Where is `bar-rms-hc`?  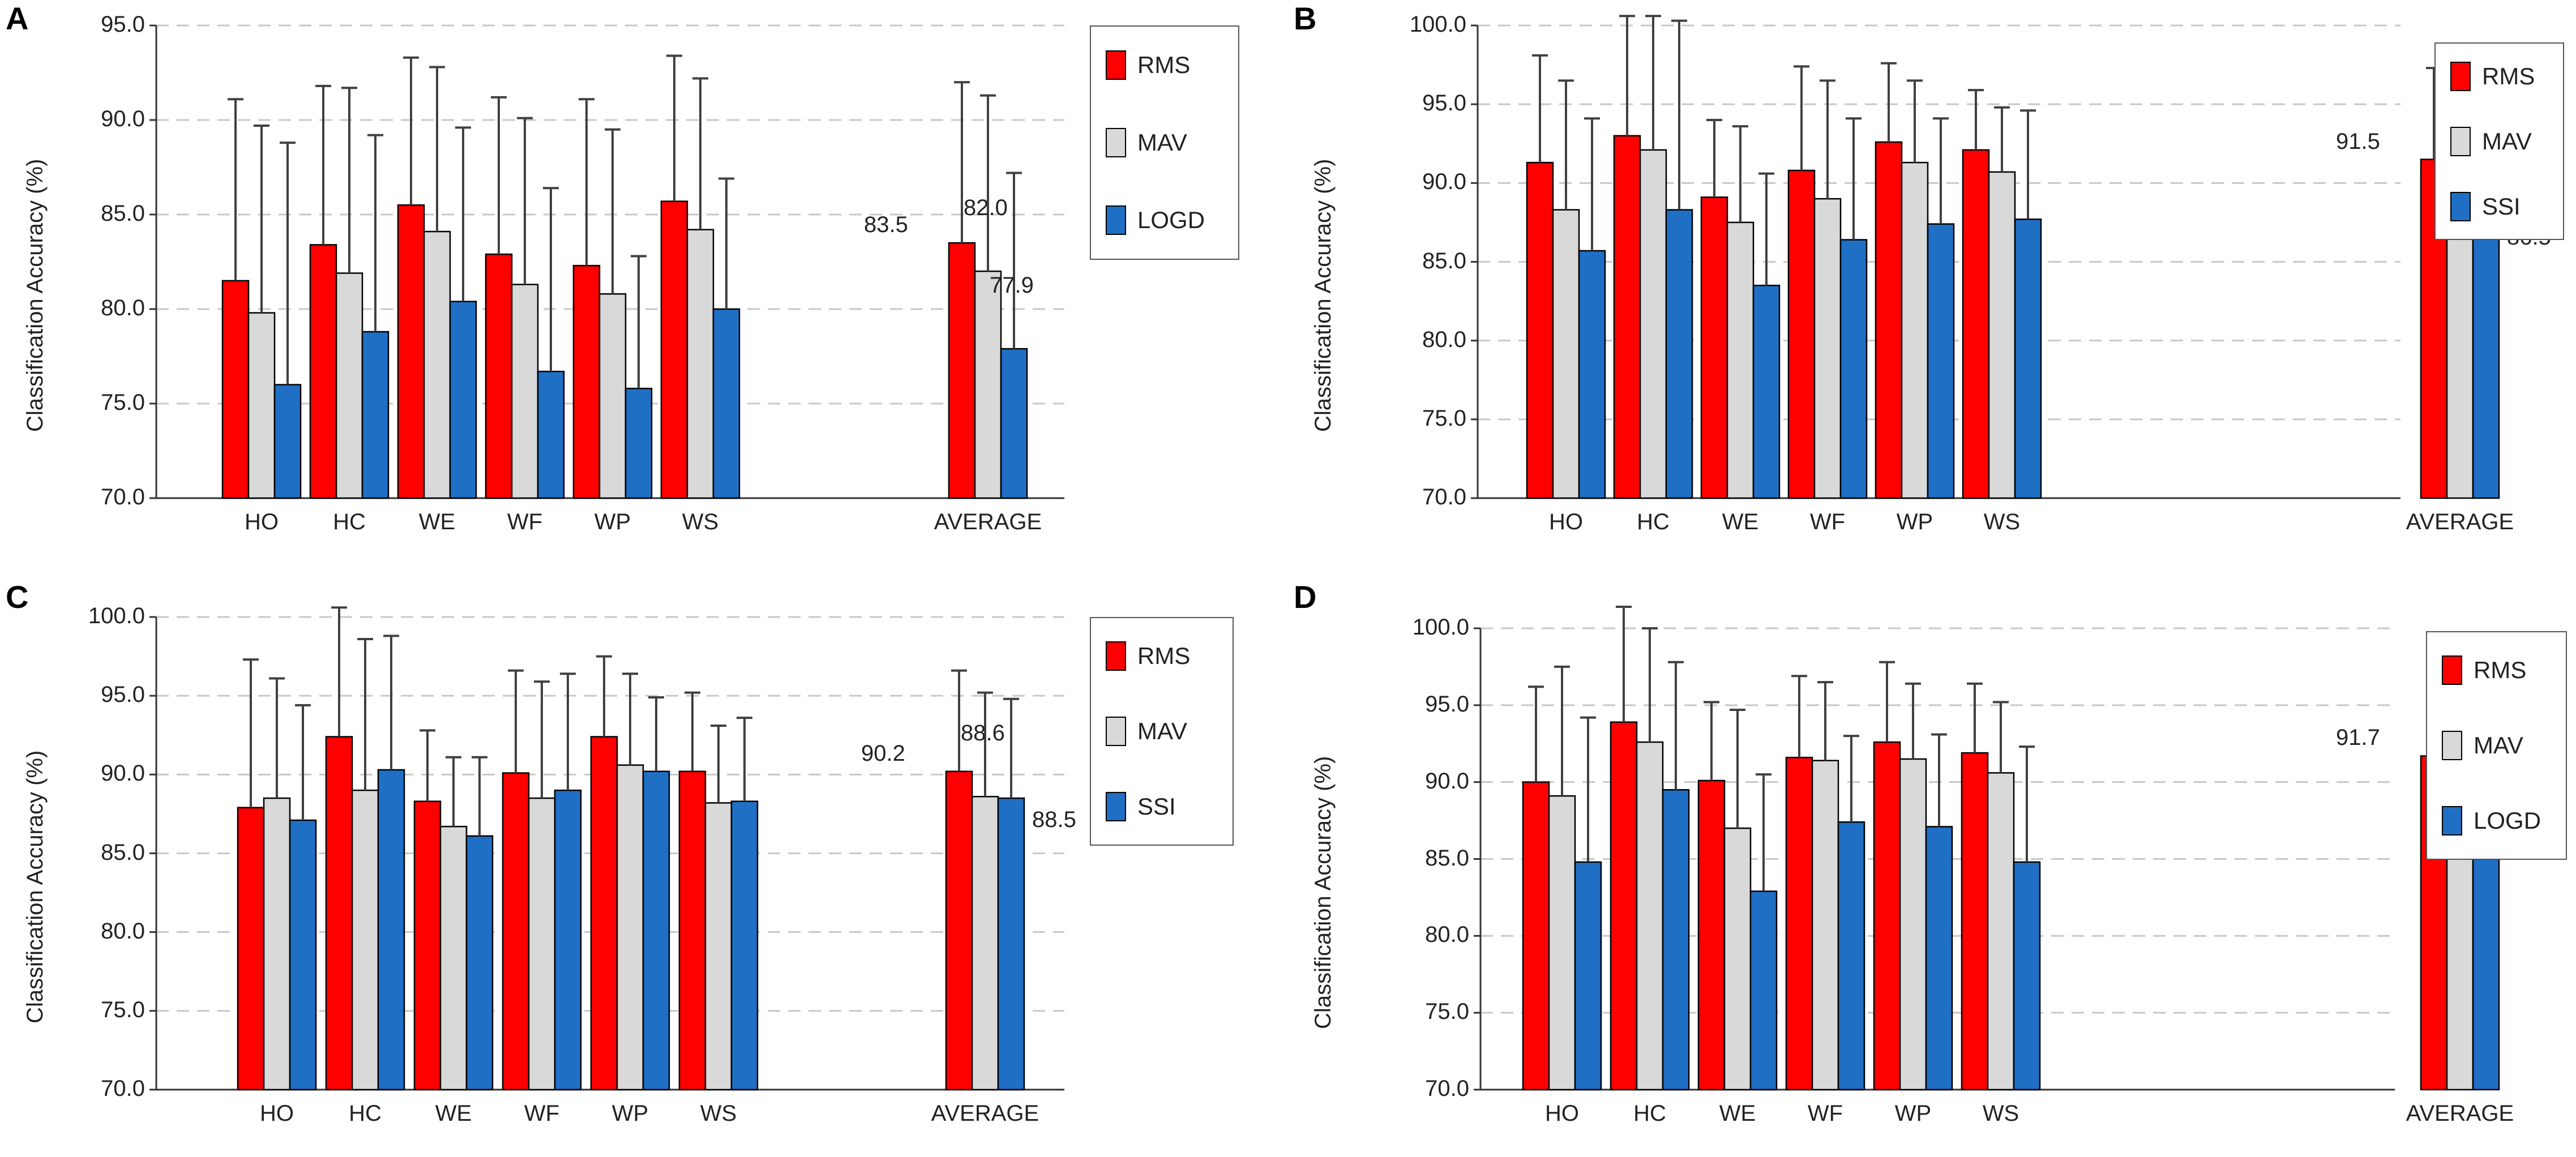 bar-rms-hc is located at coordinates (1624, 906).